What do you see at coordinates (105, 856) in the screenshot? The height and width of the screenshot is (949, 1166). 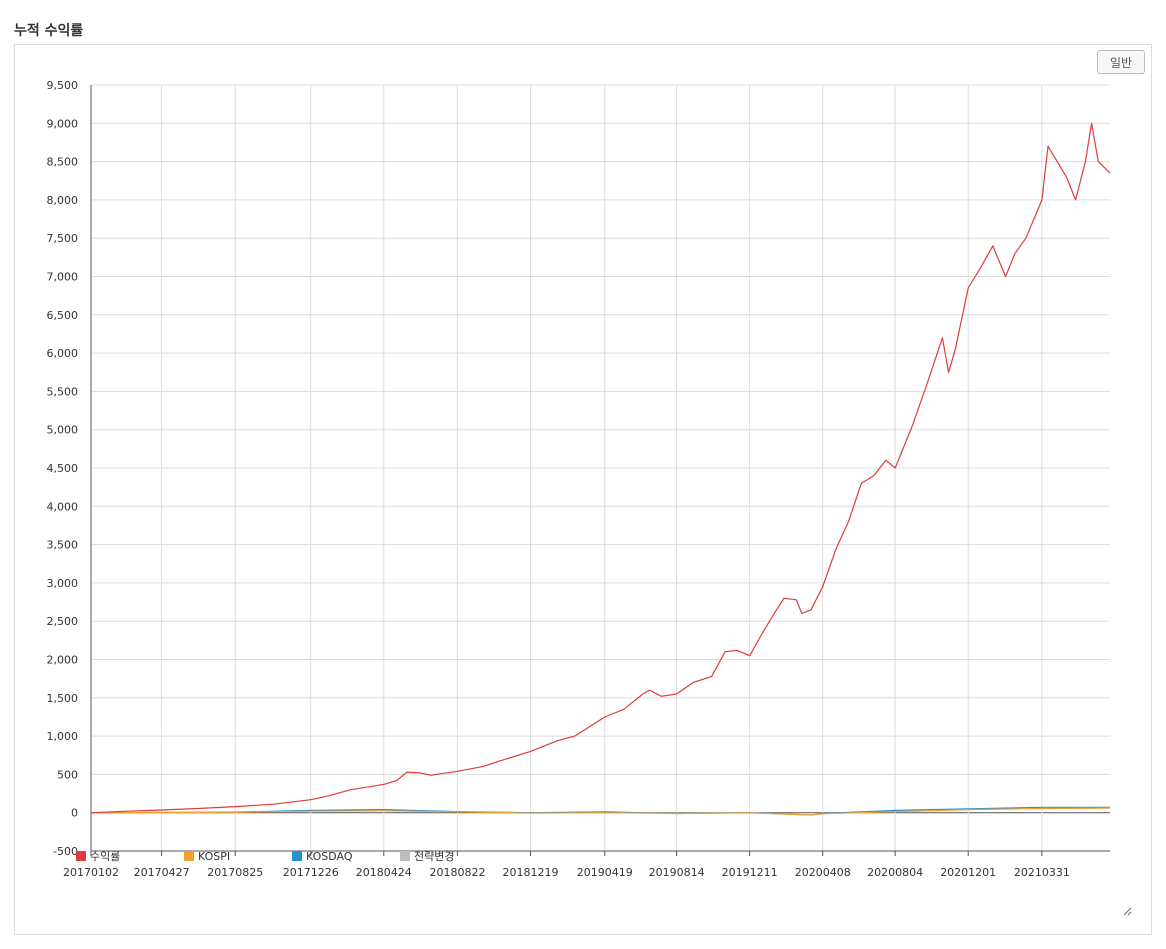 I see `legend-label: 수익률` at bounding box center [105, 856].